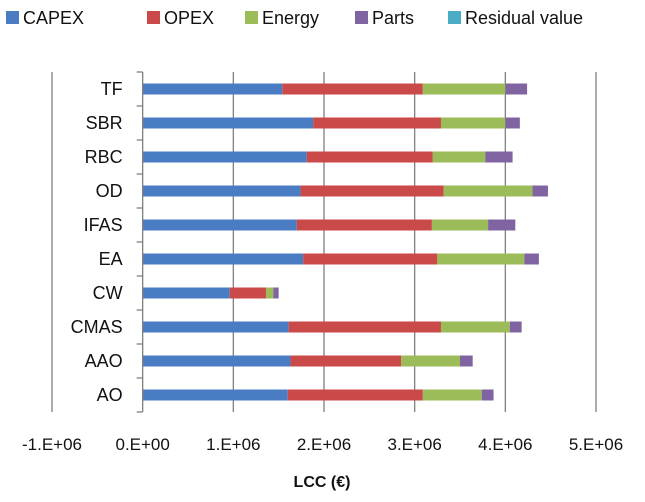 This screenshot has height=502, width=645. What do you see at coordinates (290, 18) in the screenshot?
I see `legend-label: Energy` at bounding box center [290, 18].